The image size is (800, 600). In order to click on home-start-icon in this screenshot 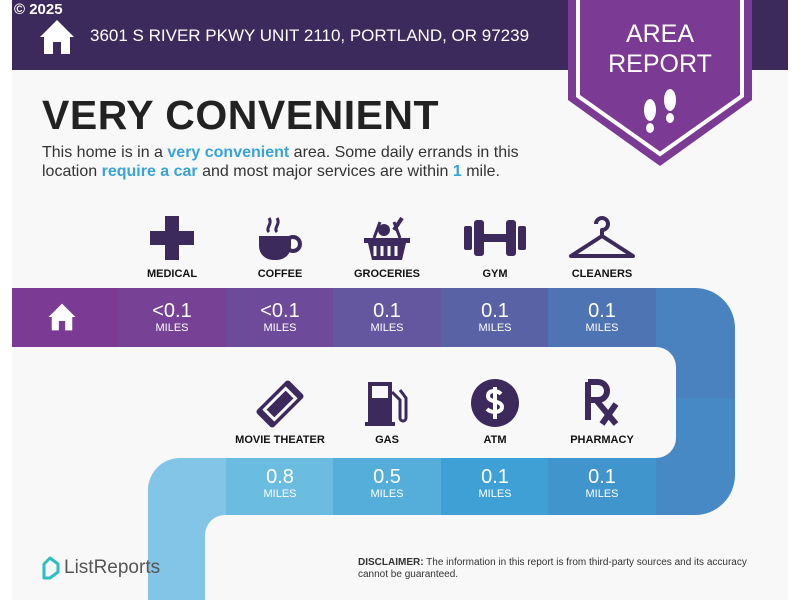, I will do `click(62, 317)`.